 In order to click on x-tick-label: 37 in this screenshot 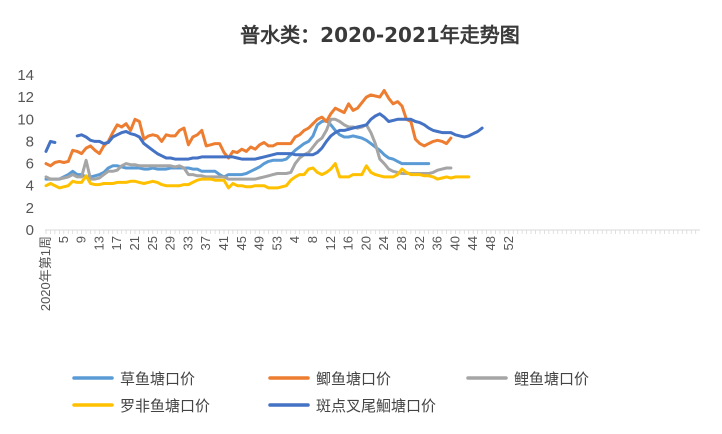, I will do `click(205, 243)`.